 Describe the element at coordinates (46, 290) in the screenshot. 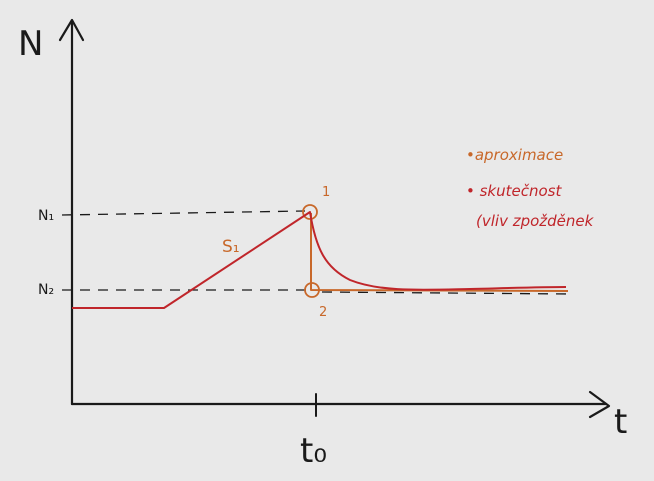

I see `n2-label: N₂` at that location.